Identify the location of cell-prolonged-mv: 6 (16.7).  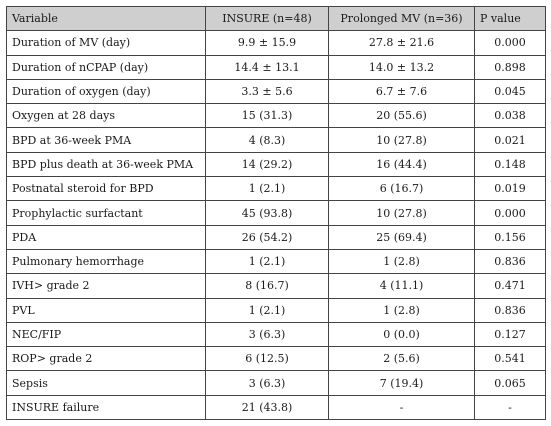
(401, 189).